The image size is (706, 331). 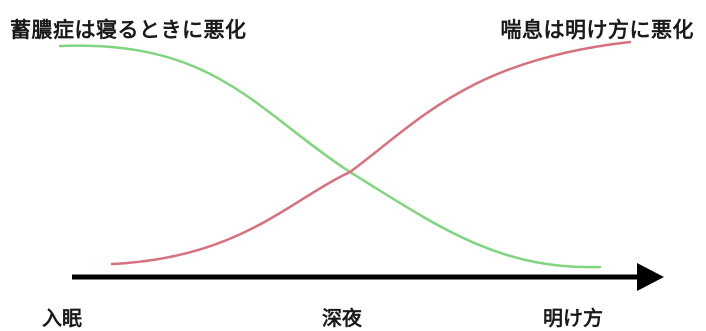 What do you see at coordinates (650, 277) in the screenshot?
I see `time-axis-arrowhead` at bounding box center [650, 277].